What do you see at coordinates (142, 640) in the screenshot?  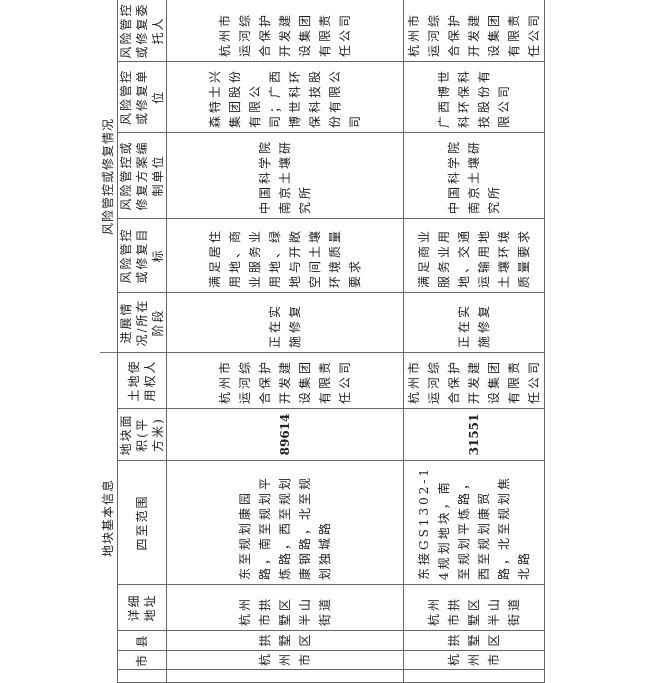 I see `header-county: 县` at bounding box center [142, 640].